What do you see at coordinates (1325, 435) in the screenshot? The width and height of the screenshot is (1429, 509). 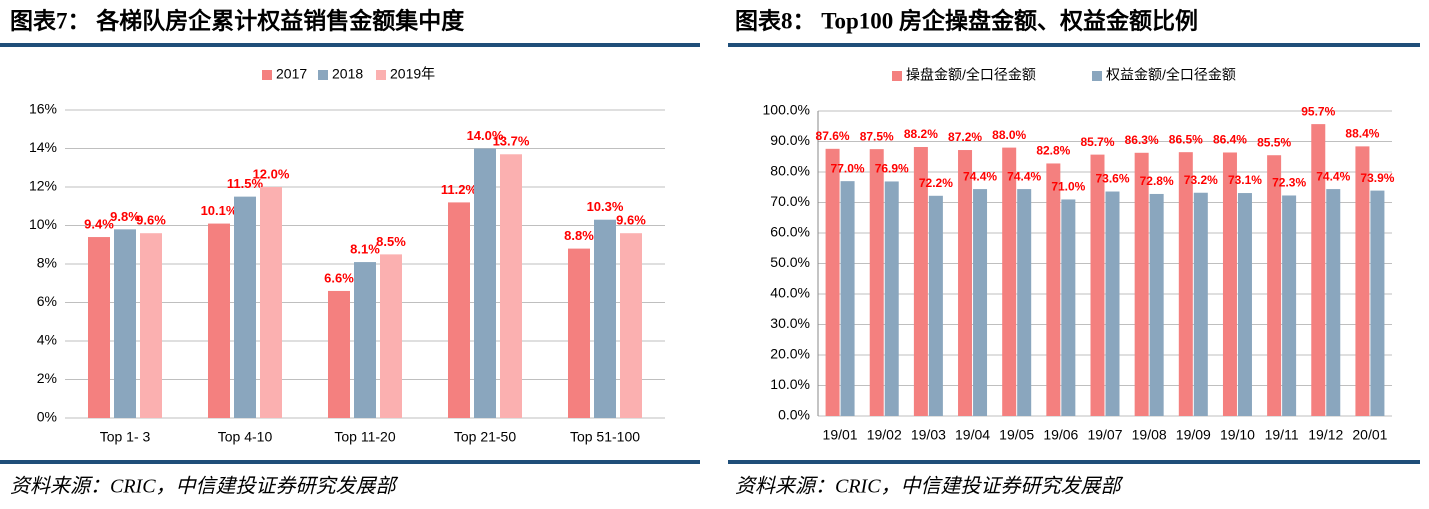 I see `x-tick-label: 19/12` at bounding box center [1325, 435].